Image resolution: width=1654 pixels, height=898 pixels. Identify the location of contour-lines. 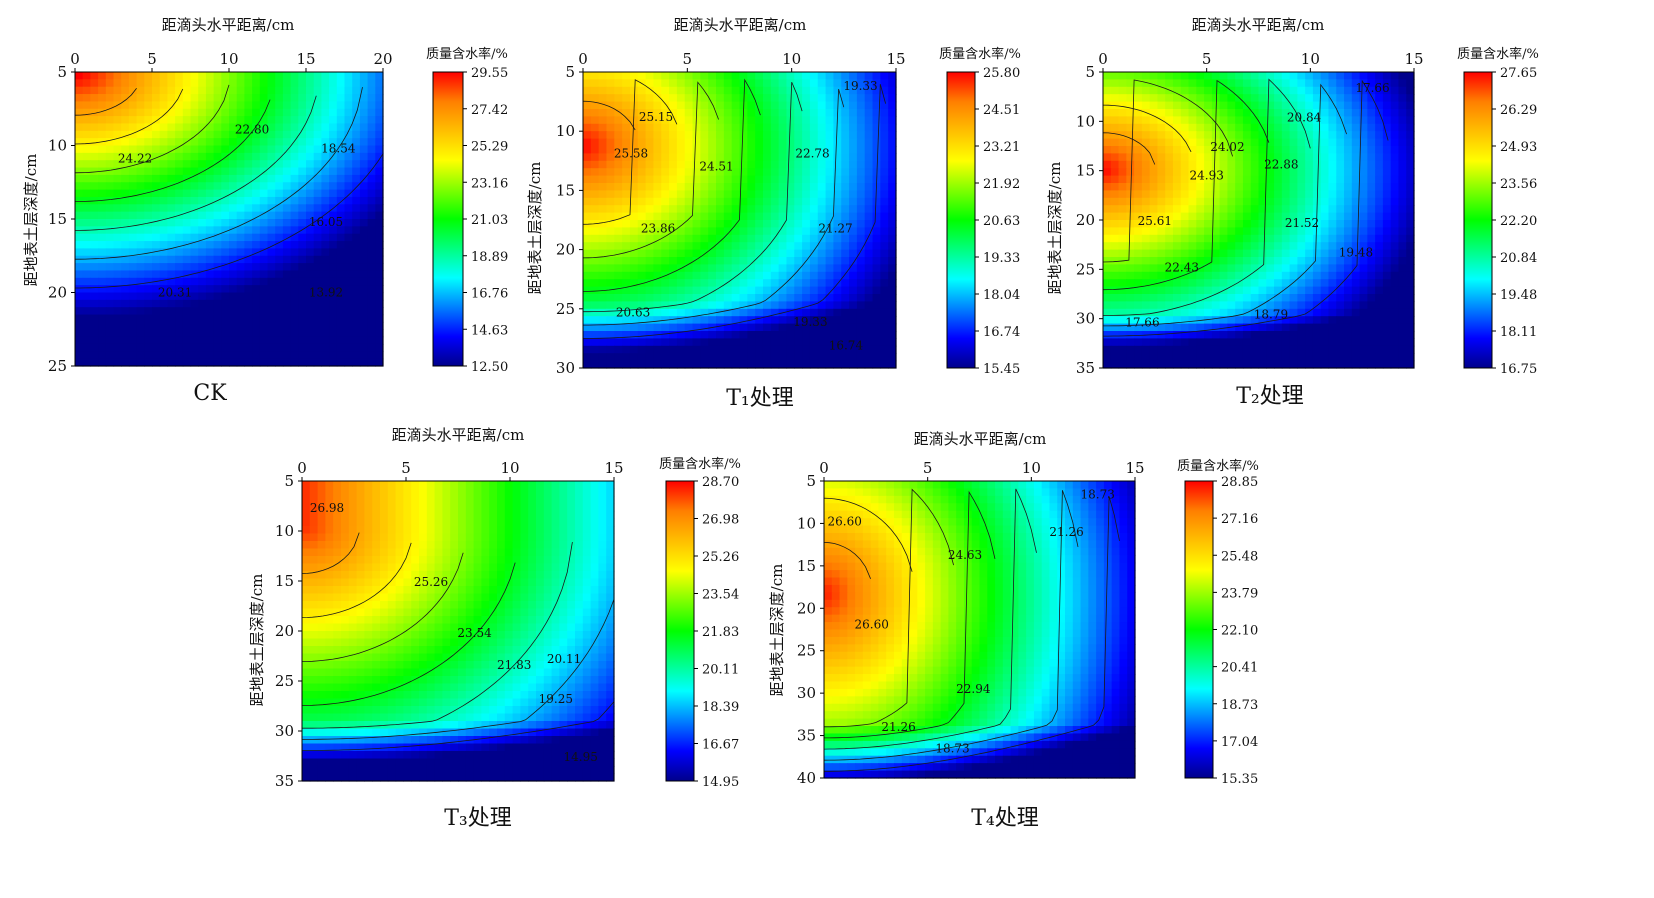
(1245, 207).